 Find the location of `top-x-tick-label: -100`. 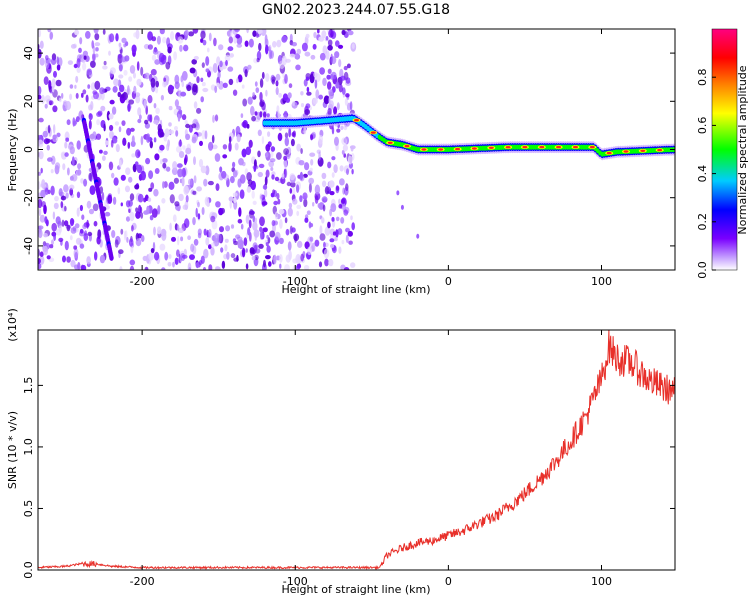

top-x-tick-label: -100 is located at coordinates (295, 281).